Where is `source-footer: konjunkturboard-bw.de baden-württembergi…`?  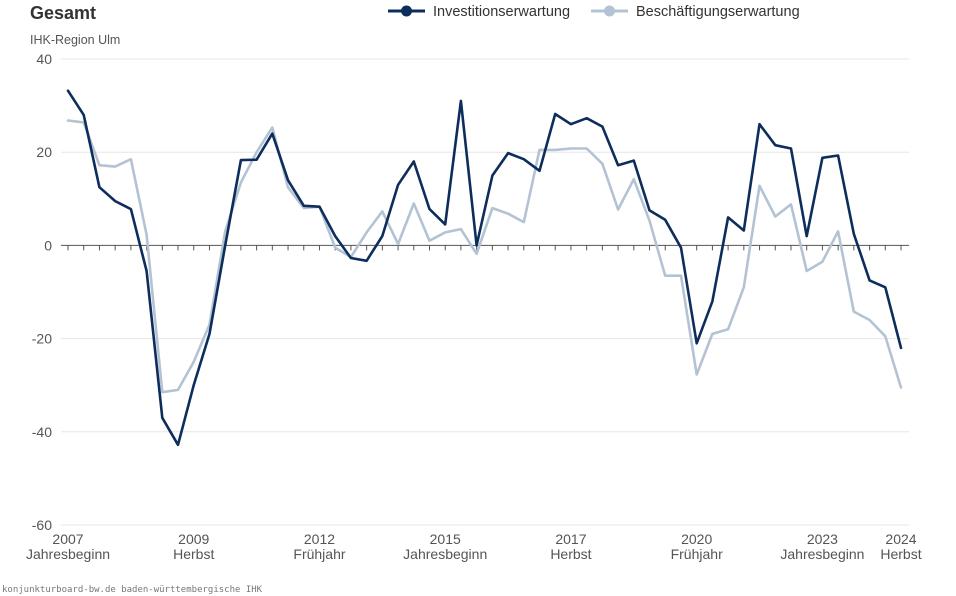 source-footer: konjunkturboard-bw.de baden-württembergi… is located at coordinates (132, 590).